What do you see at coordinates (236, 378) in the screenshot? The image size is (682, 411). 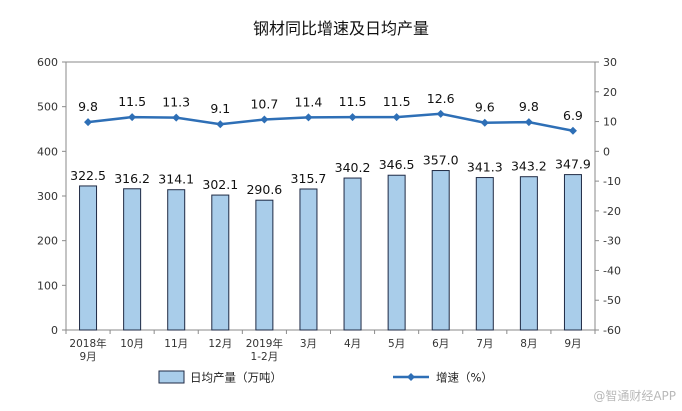 I see `legend-bar-label: 日均产量（万吨）` at bounding box center [236, 378].